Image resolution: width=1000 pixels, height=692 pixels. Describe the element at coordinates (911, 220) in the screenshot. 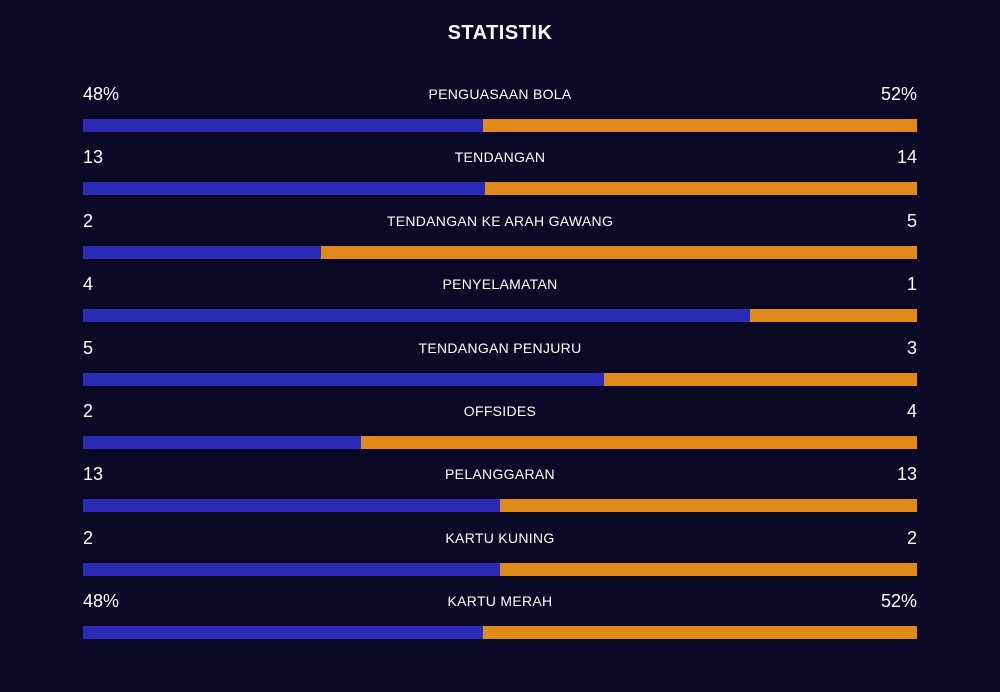

I see `away-value: 5` at that location.